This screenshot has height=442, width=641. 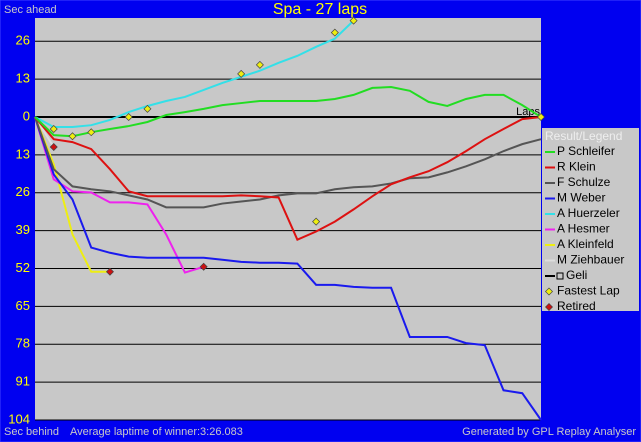 I want to click on legend, so click(x=590, y=219).